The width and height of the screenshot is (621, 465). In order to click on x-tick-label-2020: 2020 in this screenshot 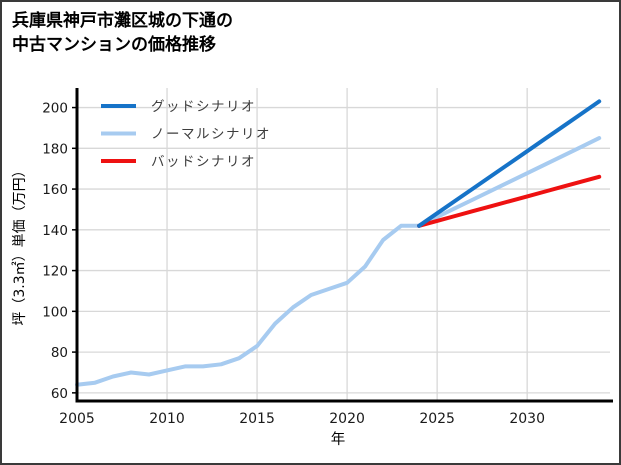, I will do `click(347, 419)`.